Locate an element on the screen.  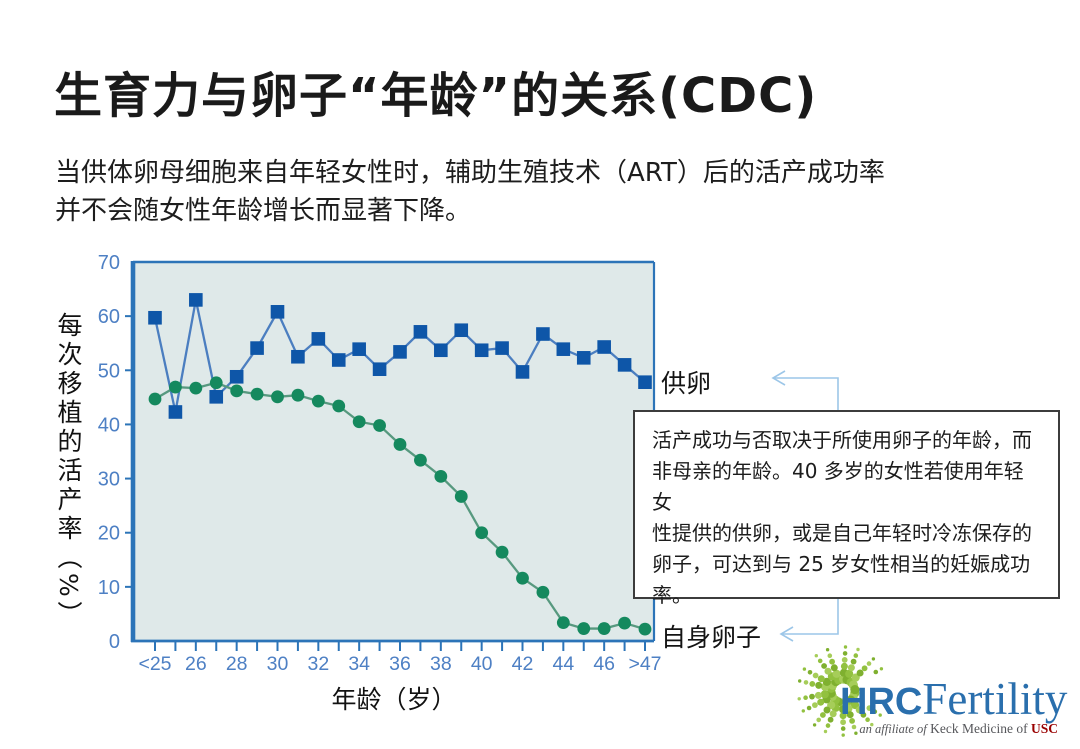
y-tick-label: 50 is located at coordinates (109, 371).